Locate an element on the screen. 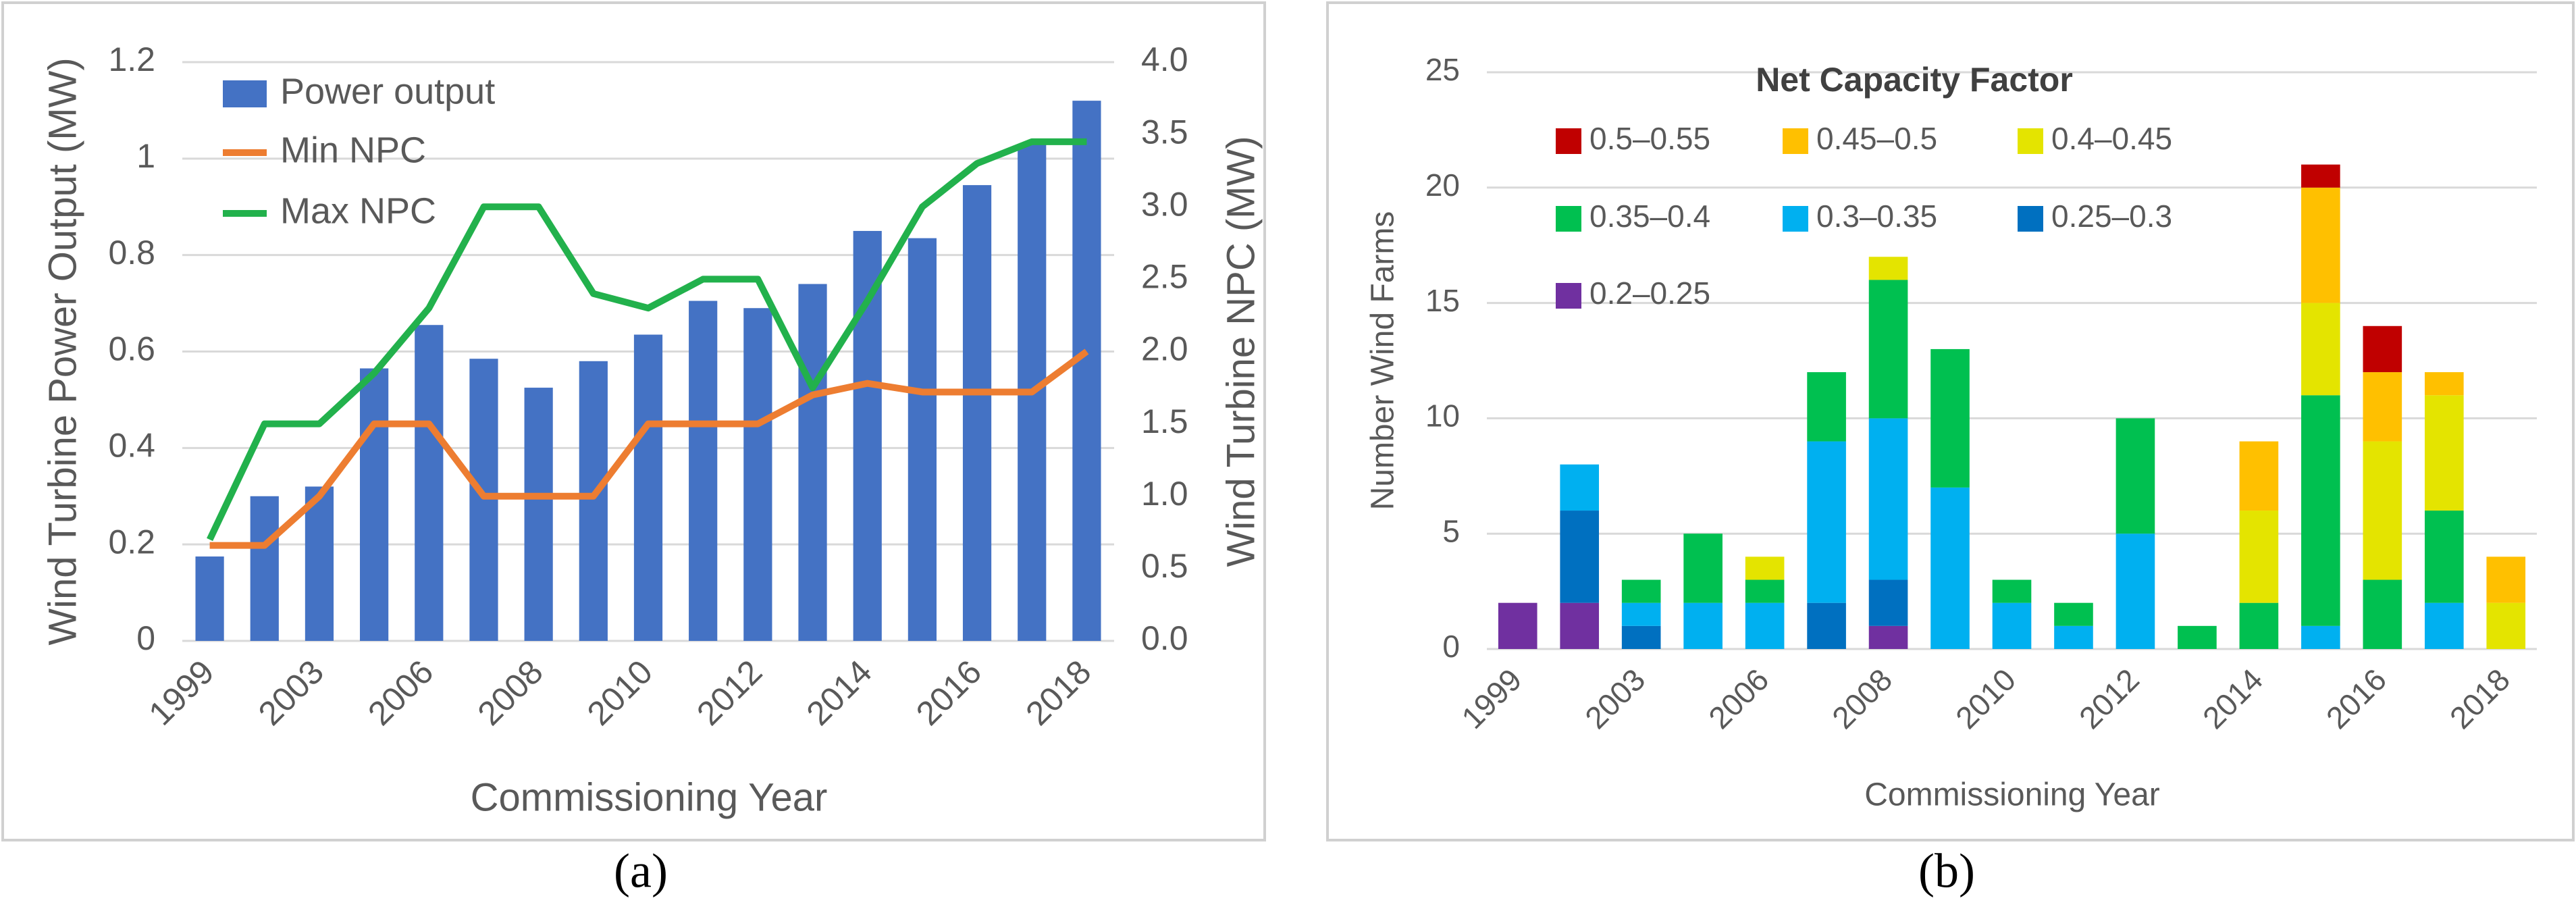 The height and width of the screenshot is (909, 2576). legend-label: Power output is located at coordinates (387, 91).